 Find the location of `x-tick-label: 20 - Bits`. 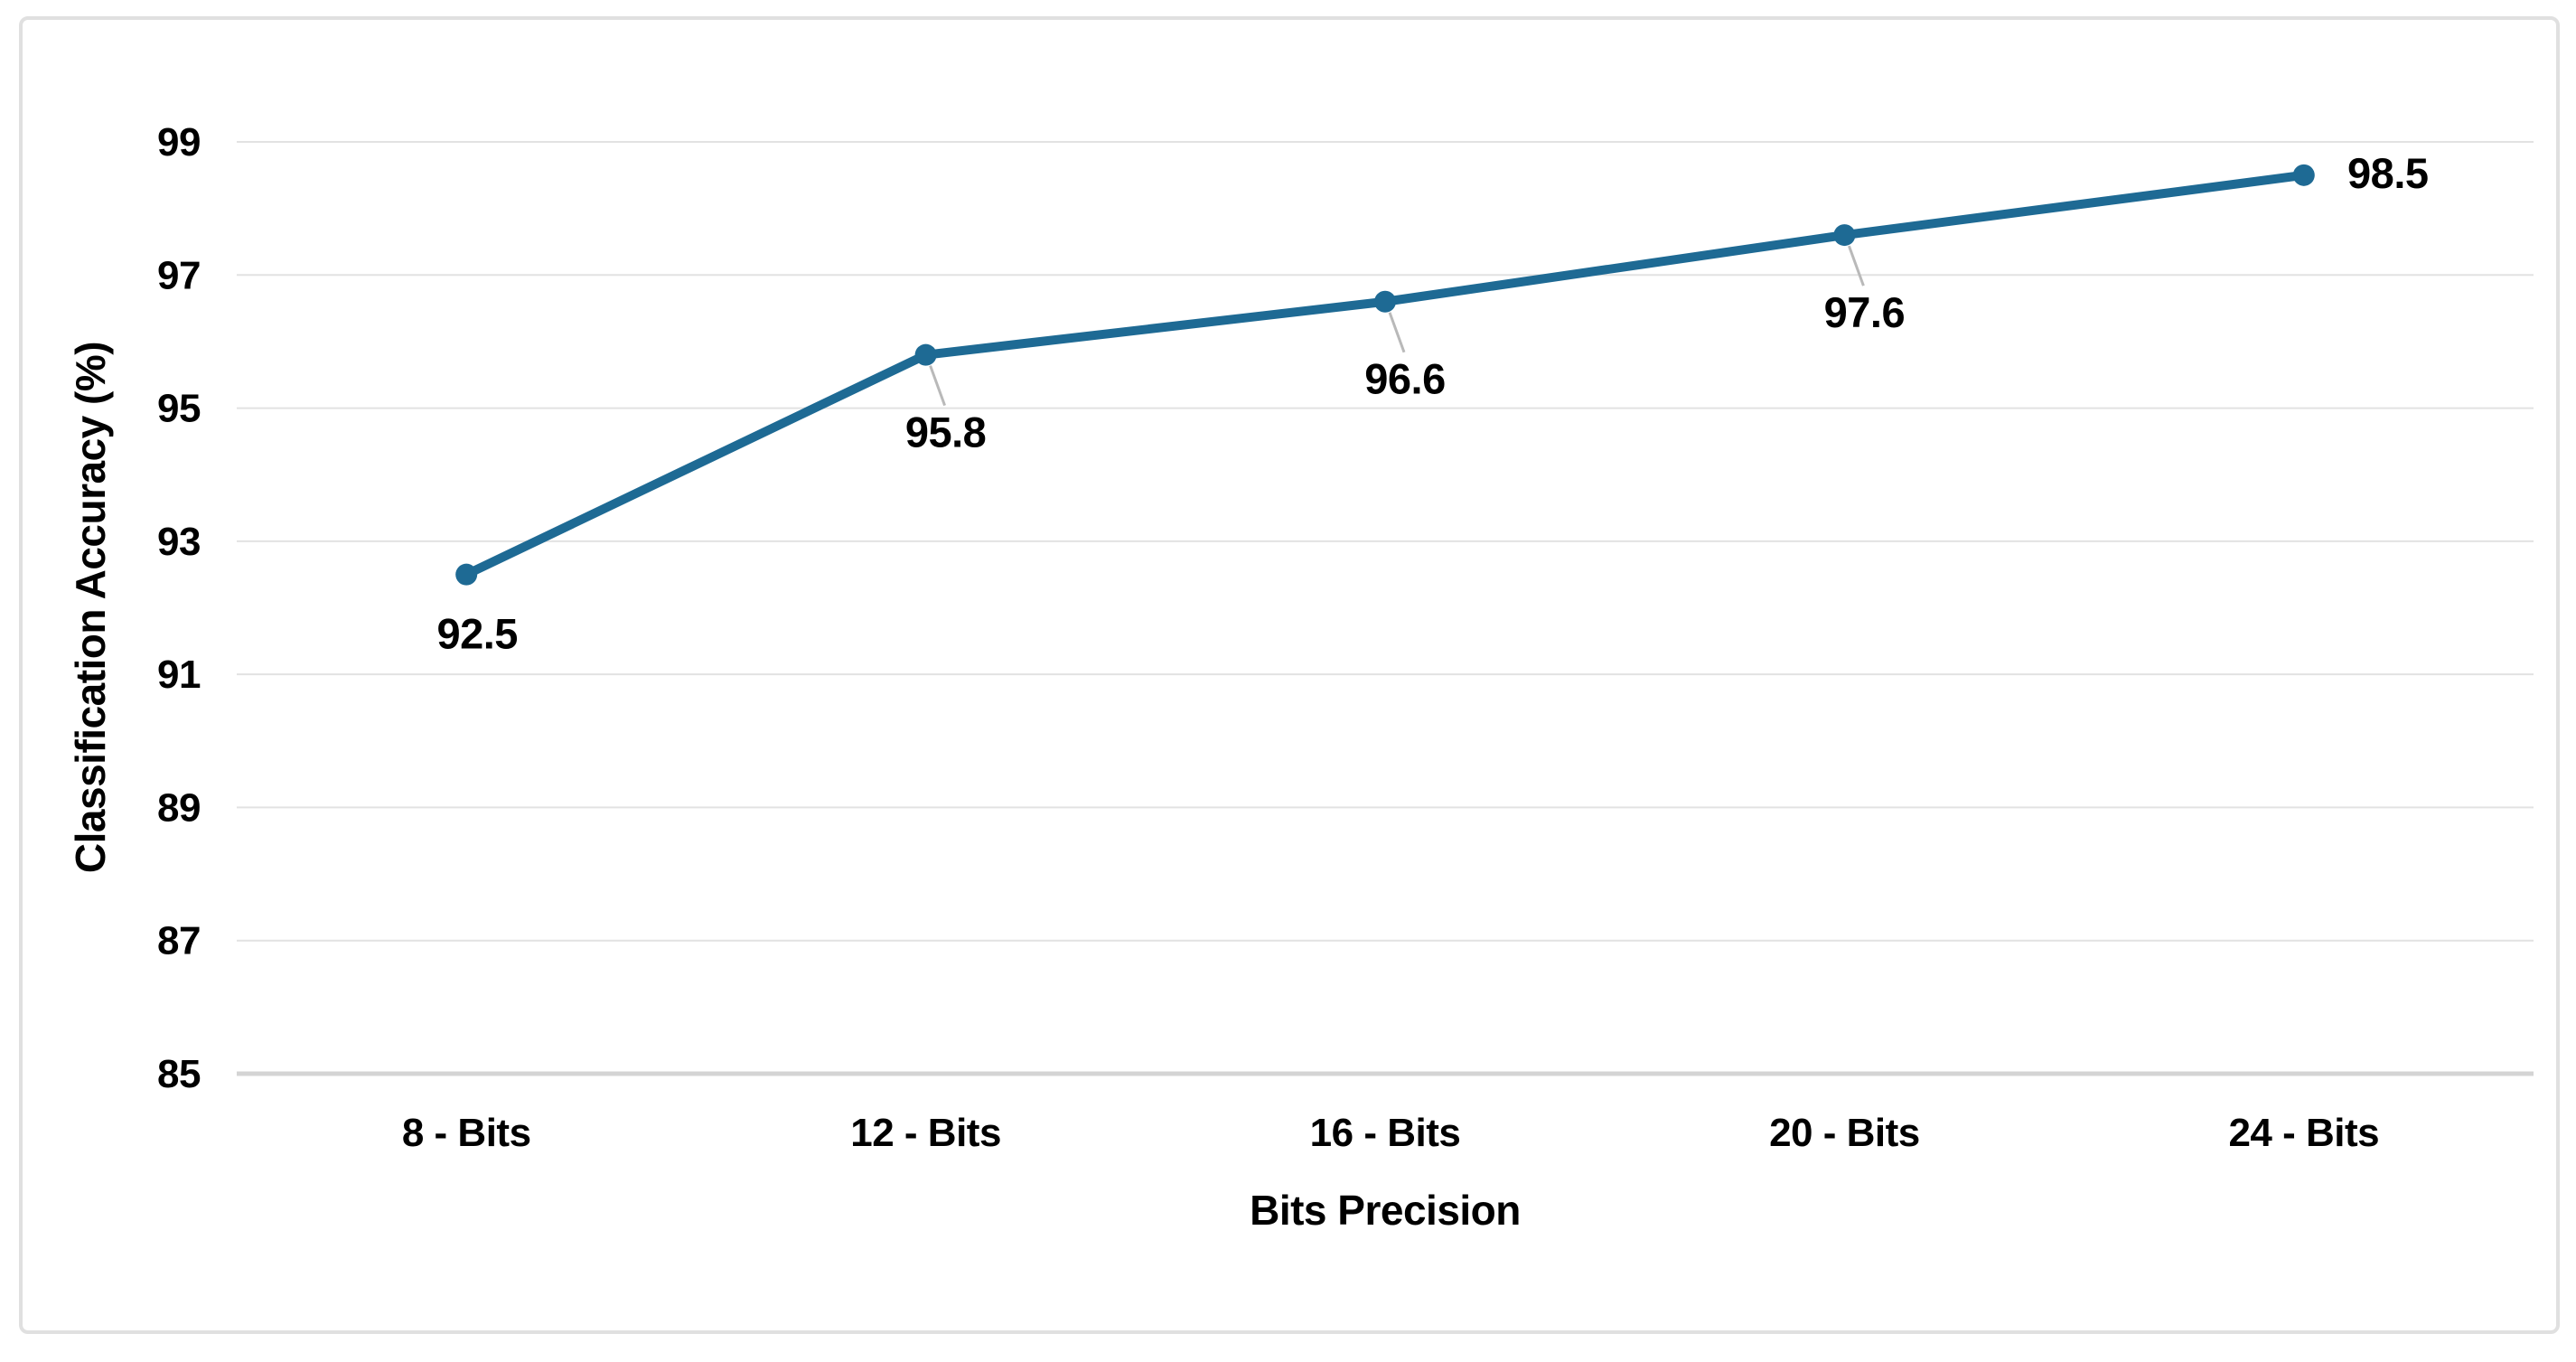

x-tick-label: 20 - Bits is located at coordinates (1844, 1133).